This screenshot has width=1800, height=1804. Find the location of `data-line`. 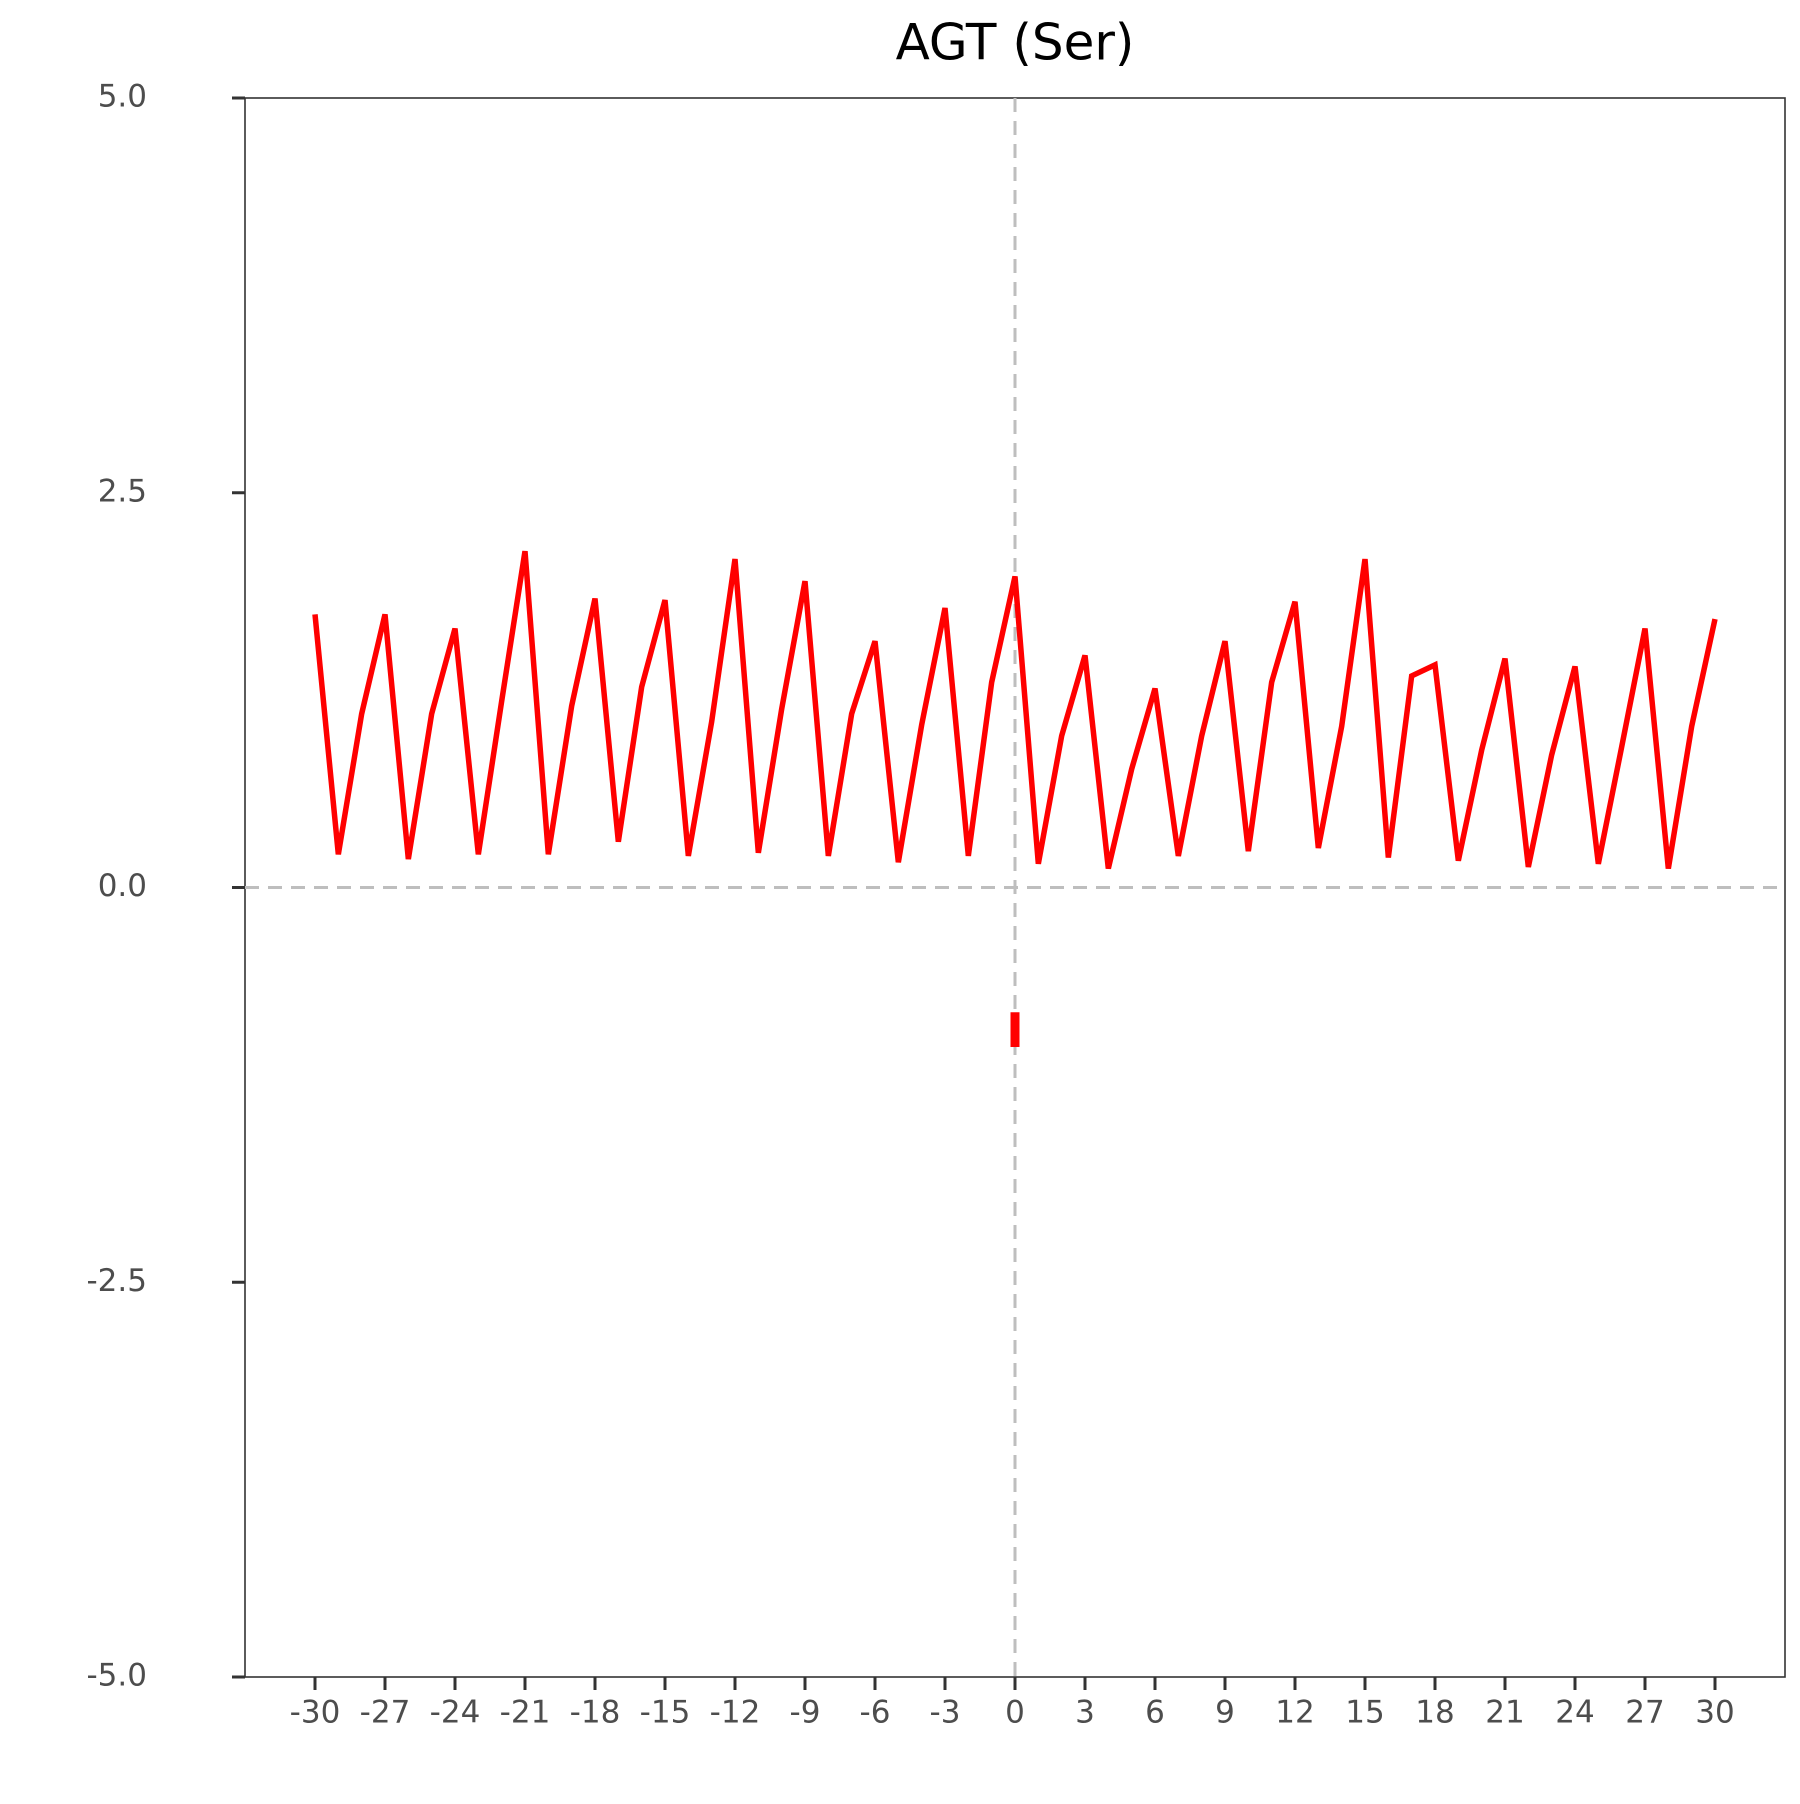

data-line is located at coordinates (1015, 710).